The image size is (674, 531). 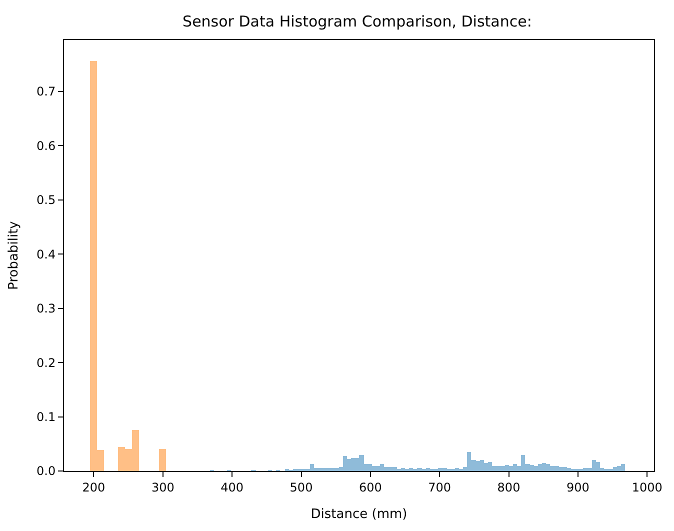 I want to click on x-tick-label: 600, so click(x=370, y=487).